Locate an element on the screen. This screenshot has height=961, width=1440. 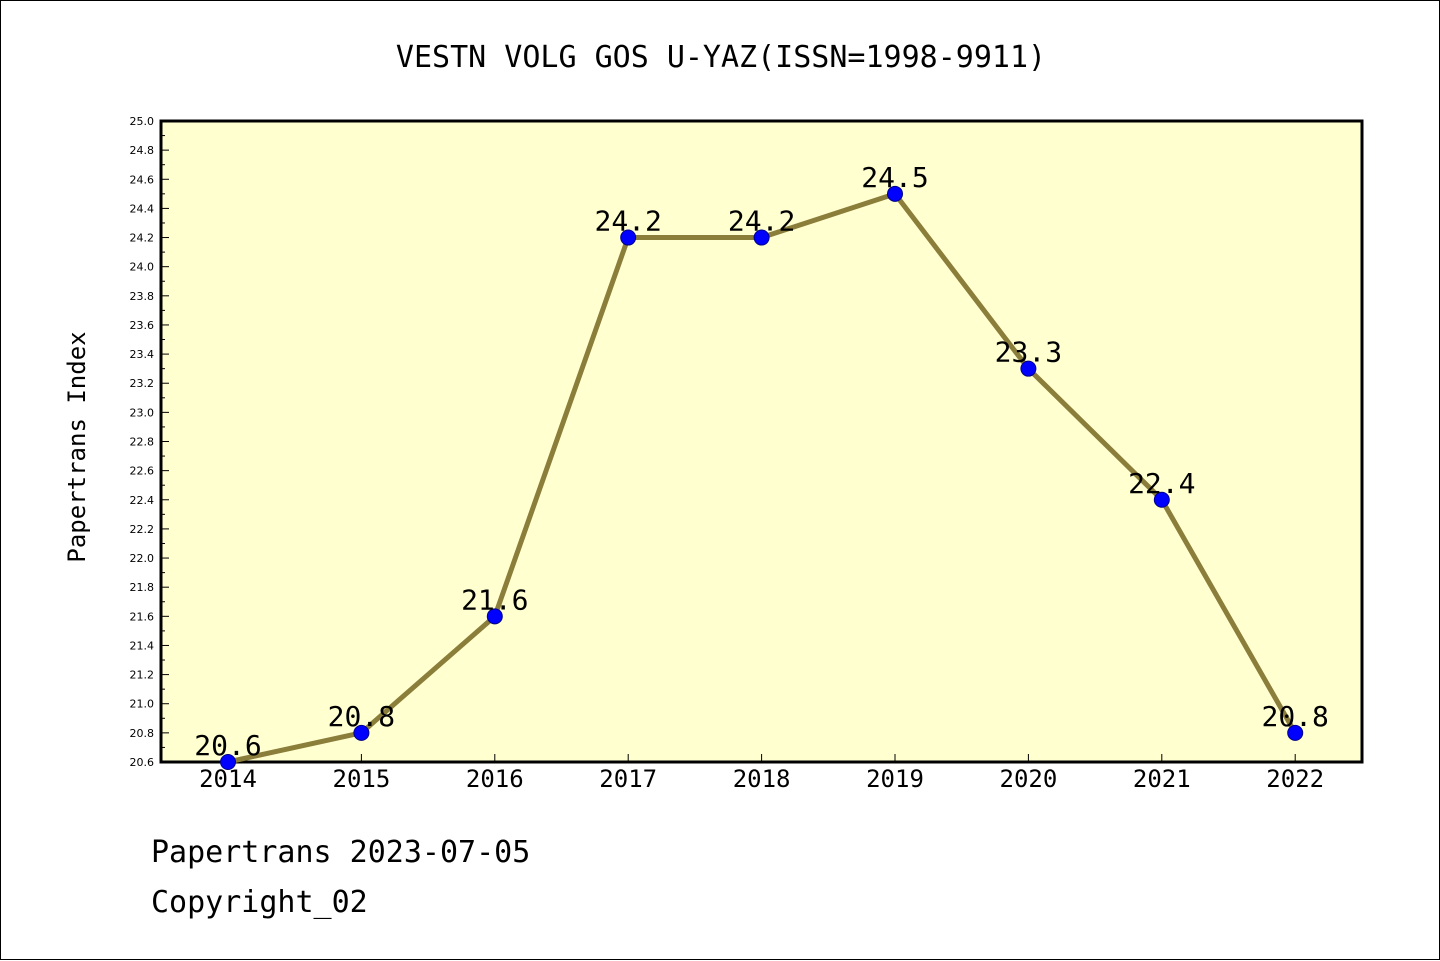
y-tick-label: 24.2 is located at coordinates (142, 238).